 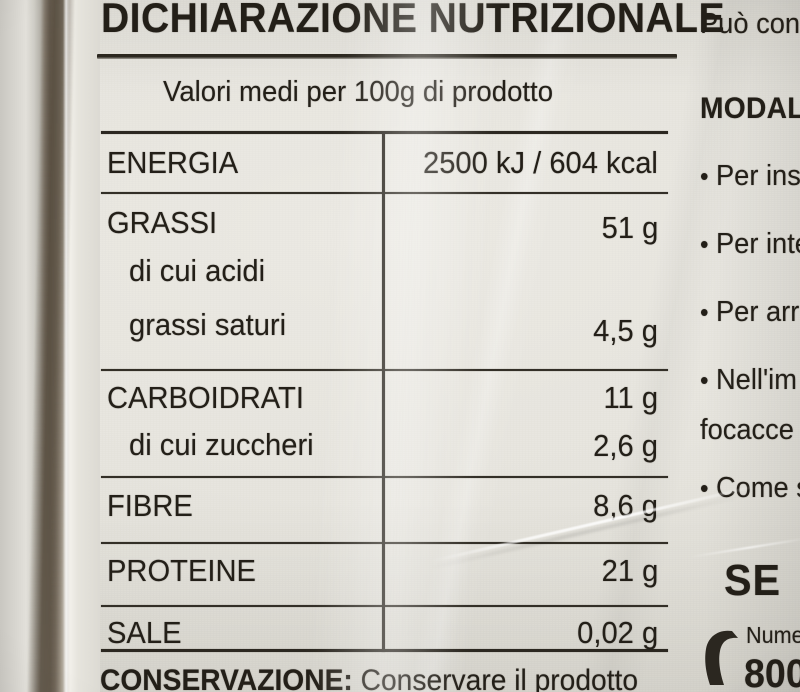 I want to click on table-row-value-proteine: 21 g, so click(x=629, y=570).